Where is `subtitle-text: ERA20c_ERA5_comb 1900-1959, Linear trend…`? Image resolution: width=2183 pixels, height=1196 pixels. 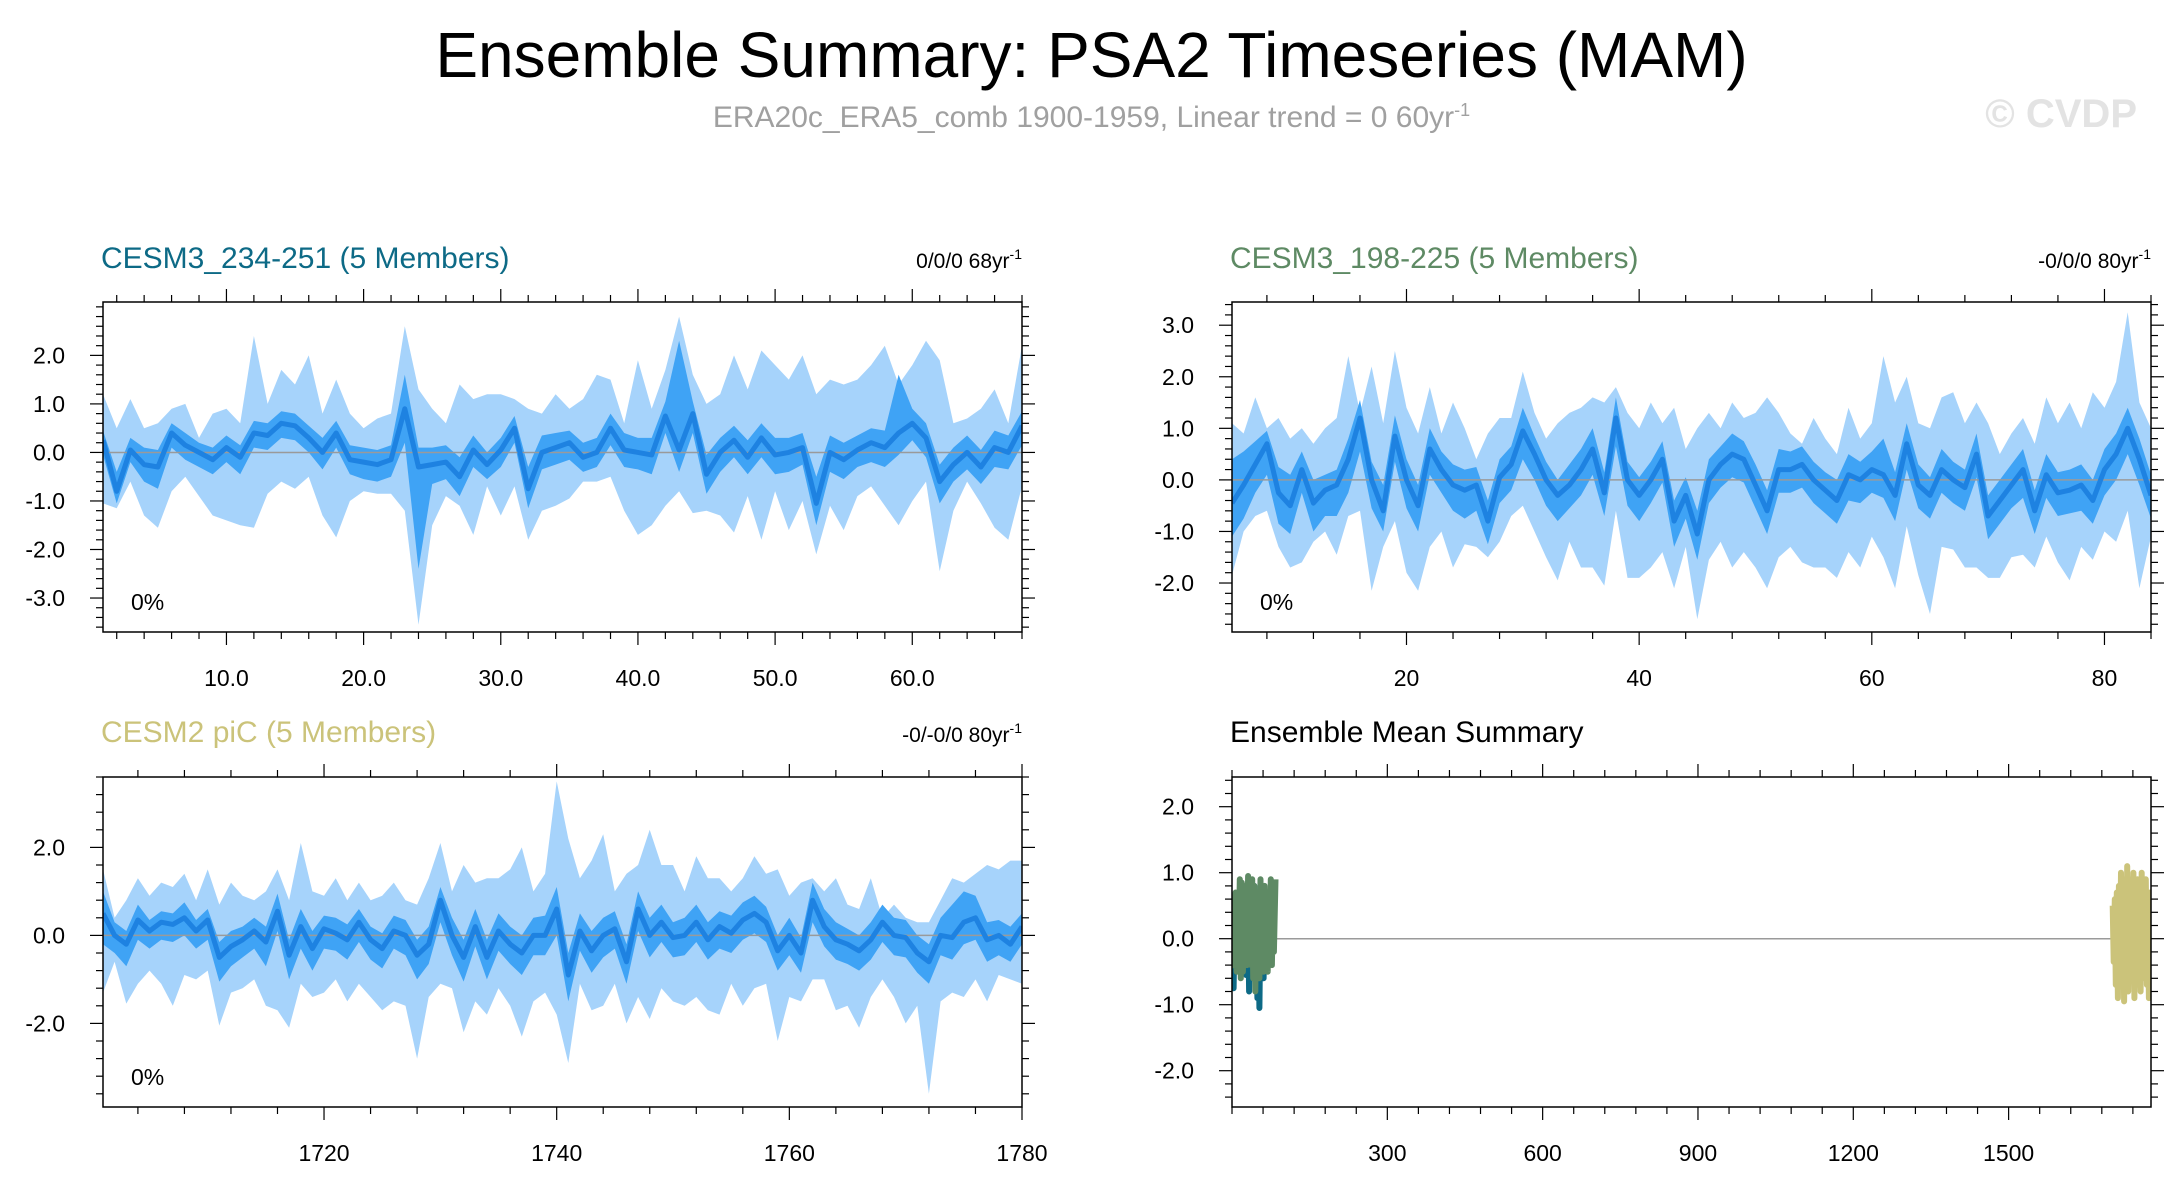 subtitle-text: ERA20c_ERA5_comb 1900-1959, Linear trend… is located at coordinates (1083, 117).